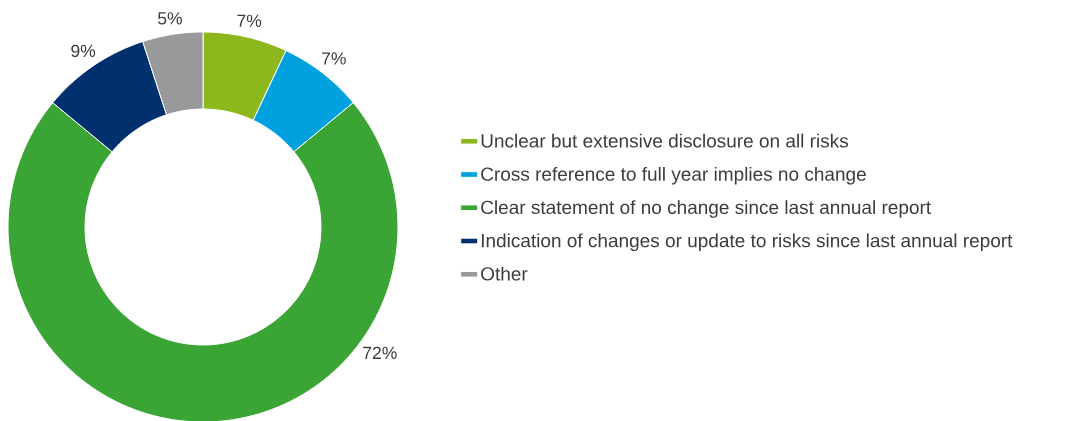  I want to click on legend-label: Clear statement of no change since last annual report, so click(706, 209).